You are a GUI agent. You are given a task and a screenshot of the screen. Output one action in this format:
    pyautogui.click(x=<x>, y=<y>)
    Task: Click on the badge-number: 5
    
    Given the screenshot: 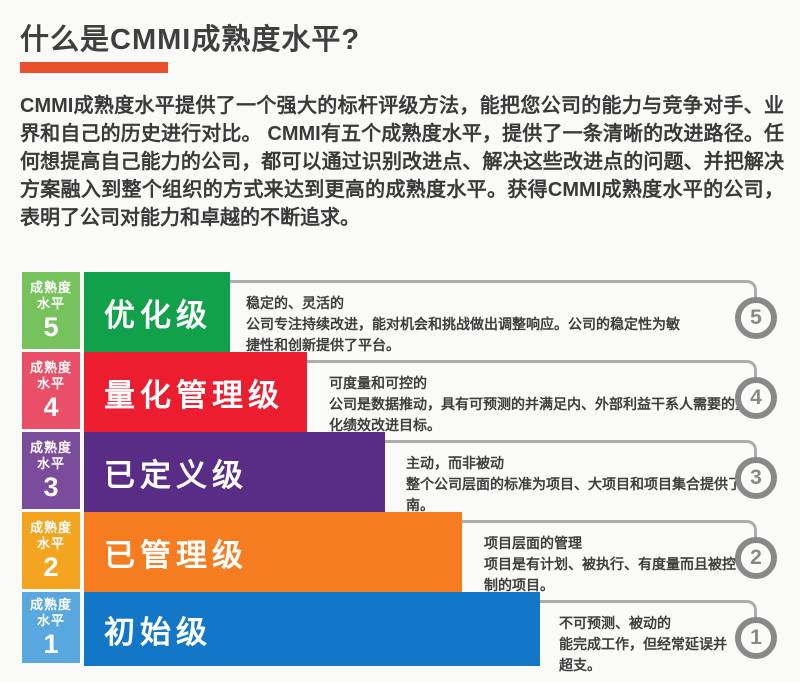 What is the action you would take?
    pyautogui.click(x=756, y=317)
    